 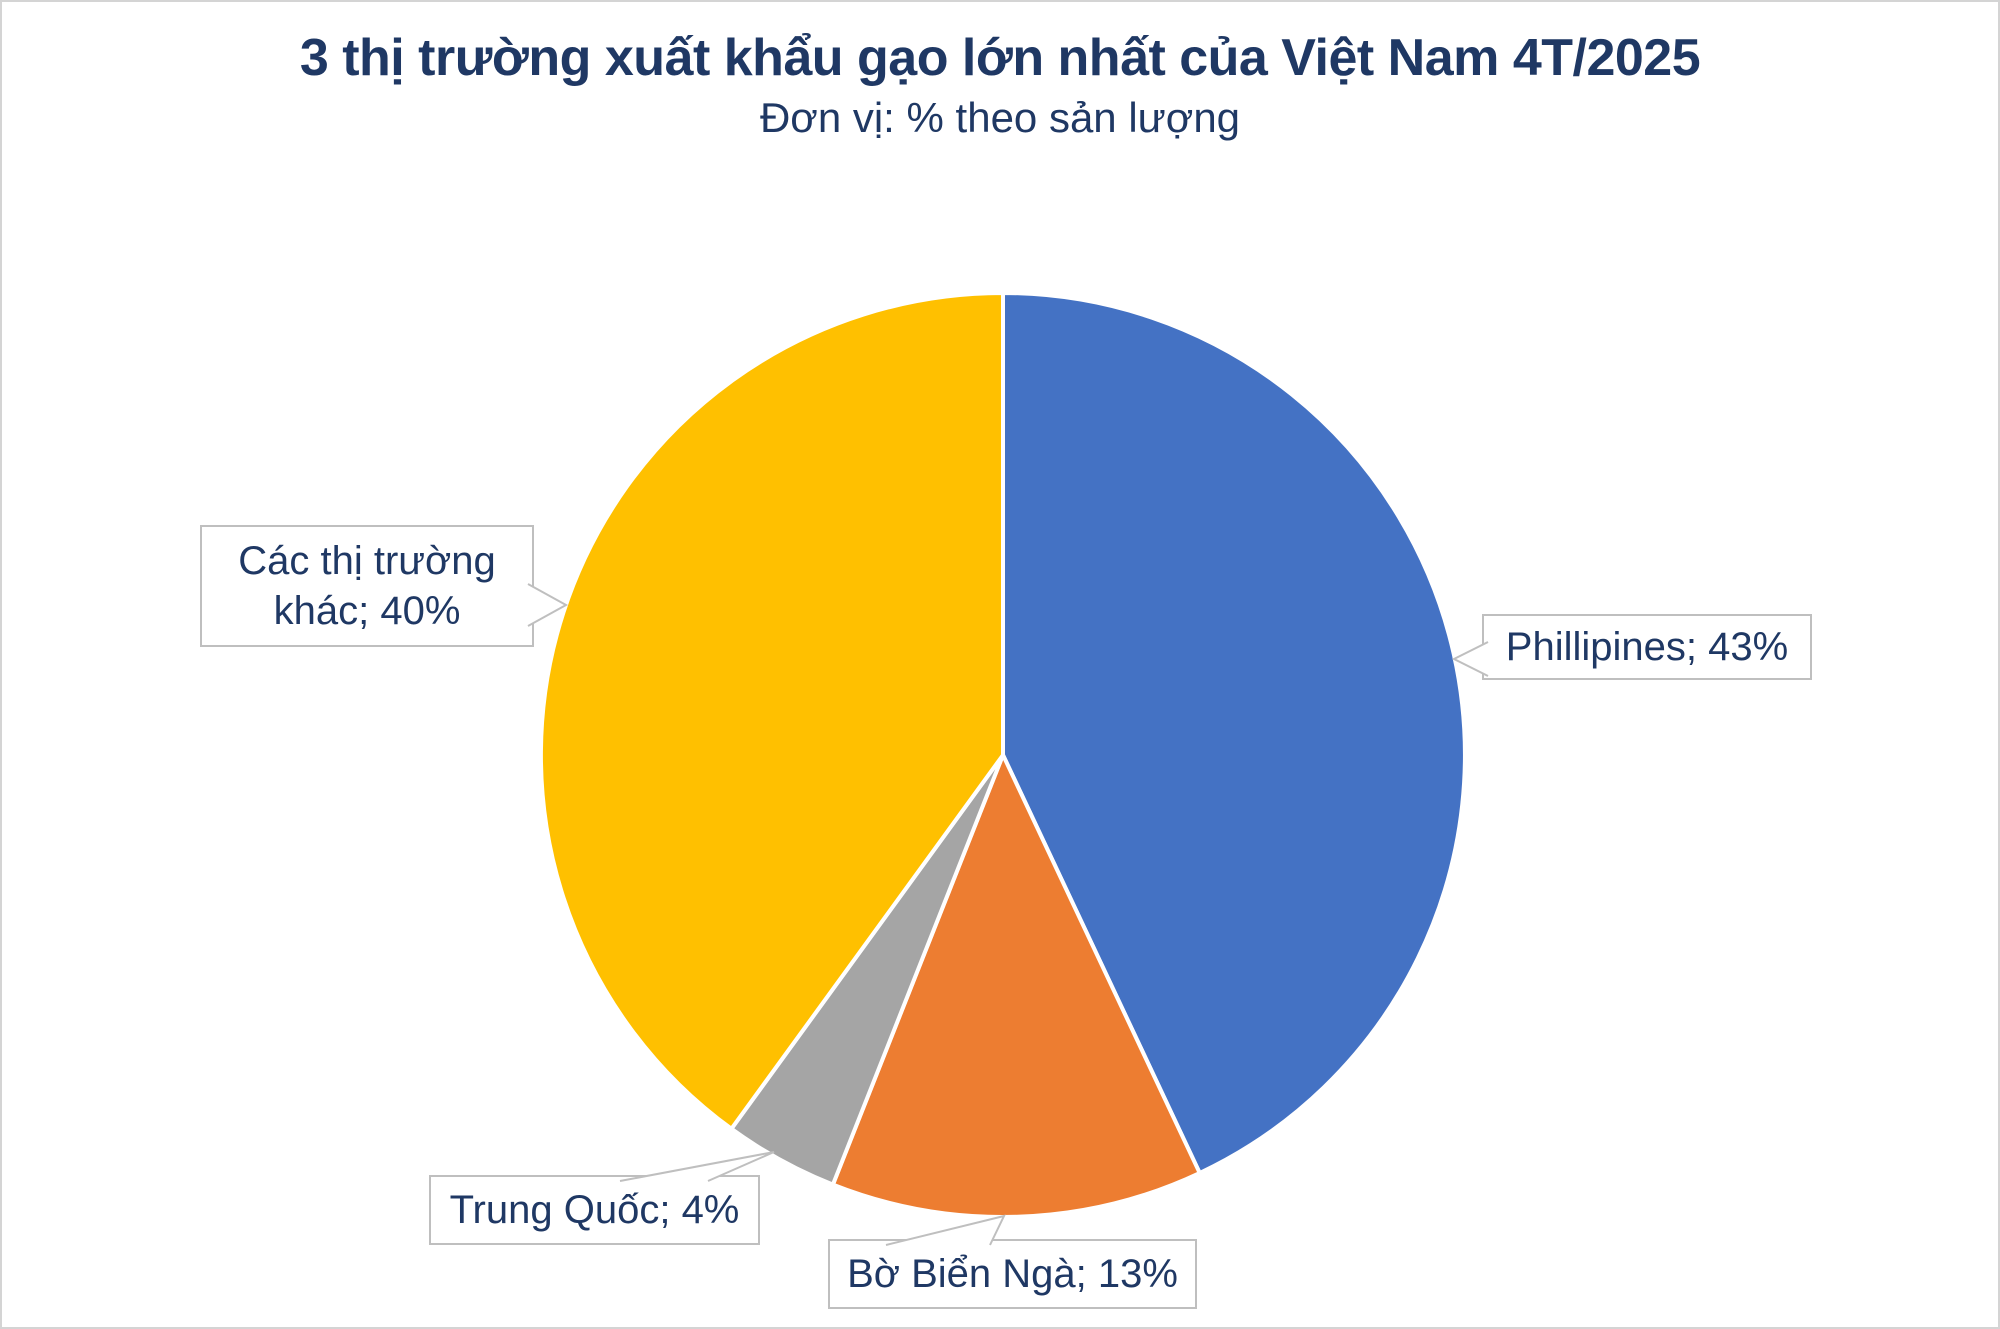 What do you see at coordinates (594, 1210) in the screenshot?
I see `data-label-trung-quoc: Trung Quốc; 4%` at bounding box center [594, 1210].